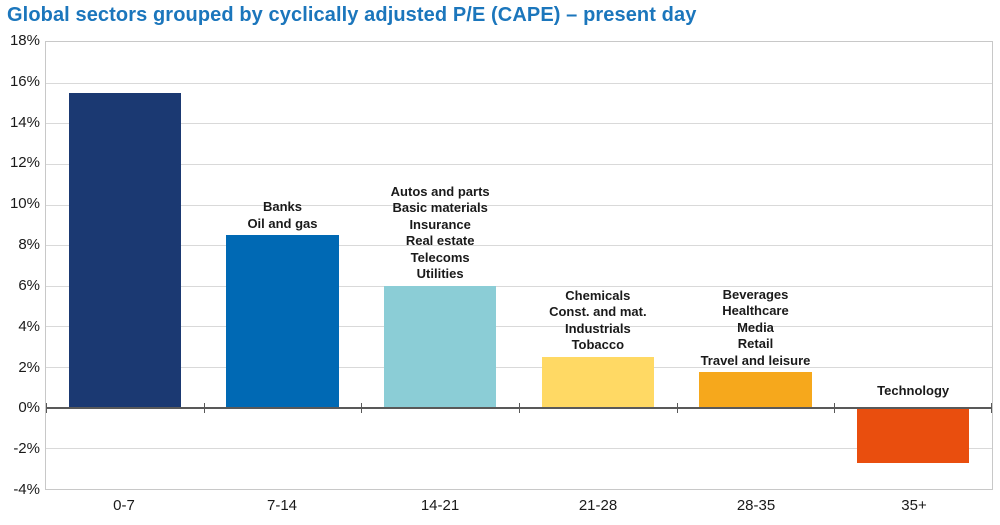 The width and height of the screenshot is (1000, 525). I want to click on bar-group-label: Technology, so click(913, 391).